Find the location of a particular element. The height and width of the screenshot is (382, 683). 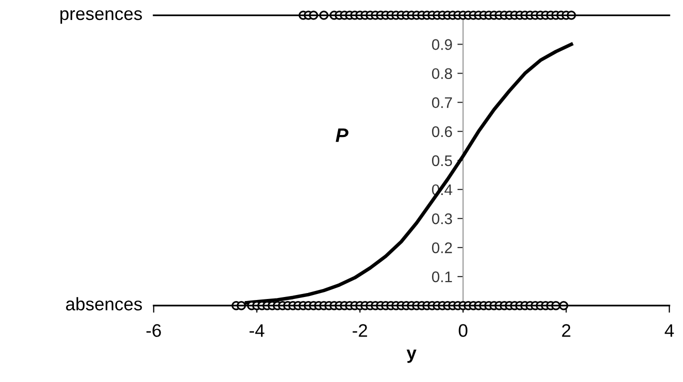

x-tick-label: 4 is located at coordinates (669, 330).